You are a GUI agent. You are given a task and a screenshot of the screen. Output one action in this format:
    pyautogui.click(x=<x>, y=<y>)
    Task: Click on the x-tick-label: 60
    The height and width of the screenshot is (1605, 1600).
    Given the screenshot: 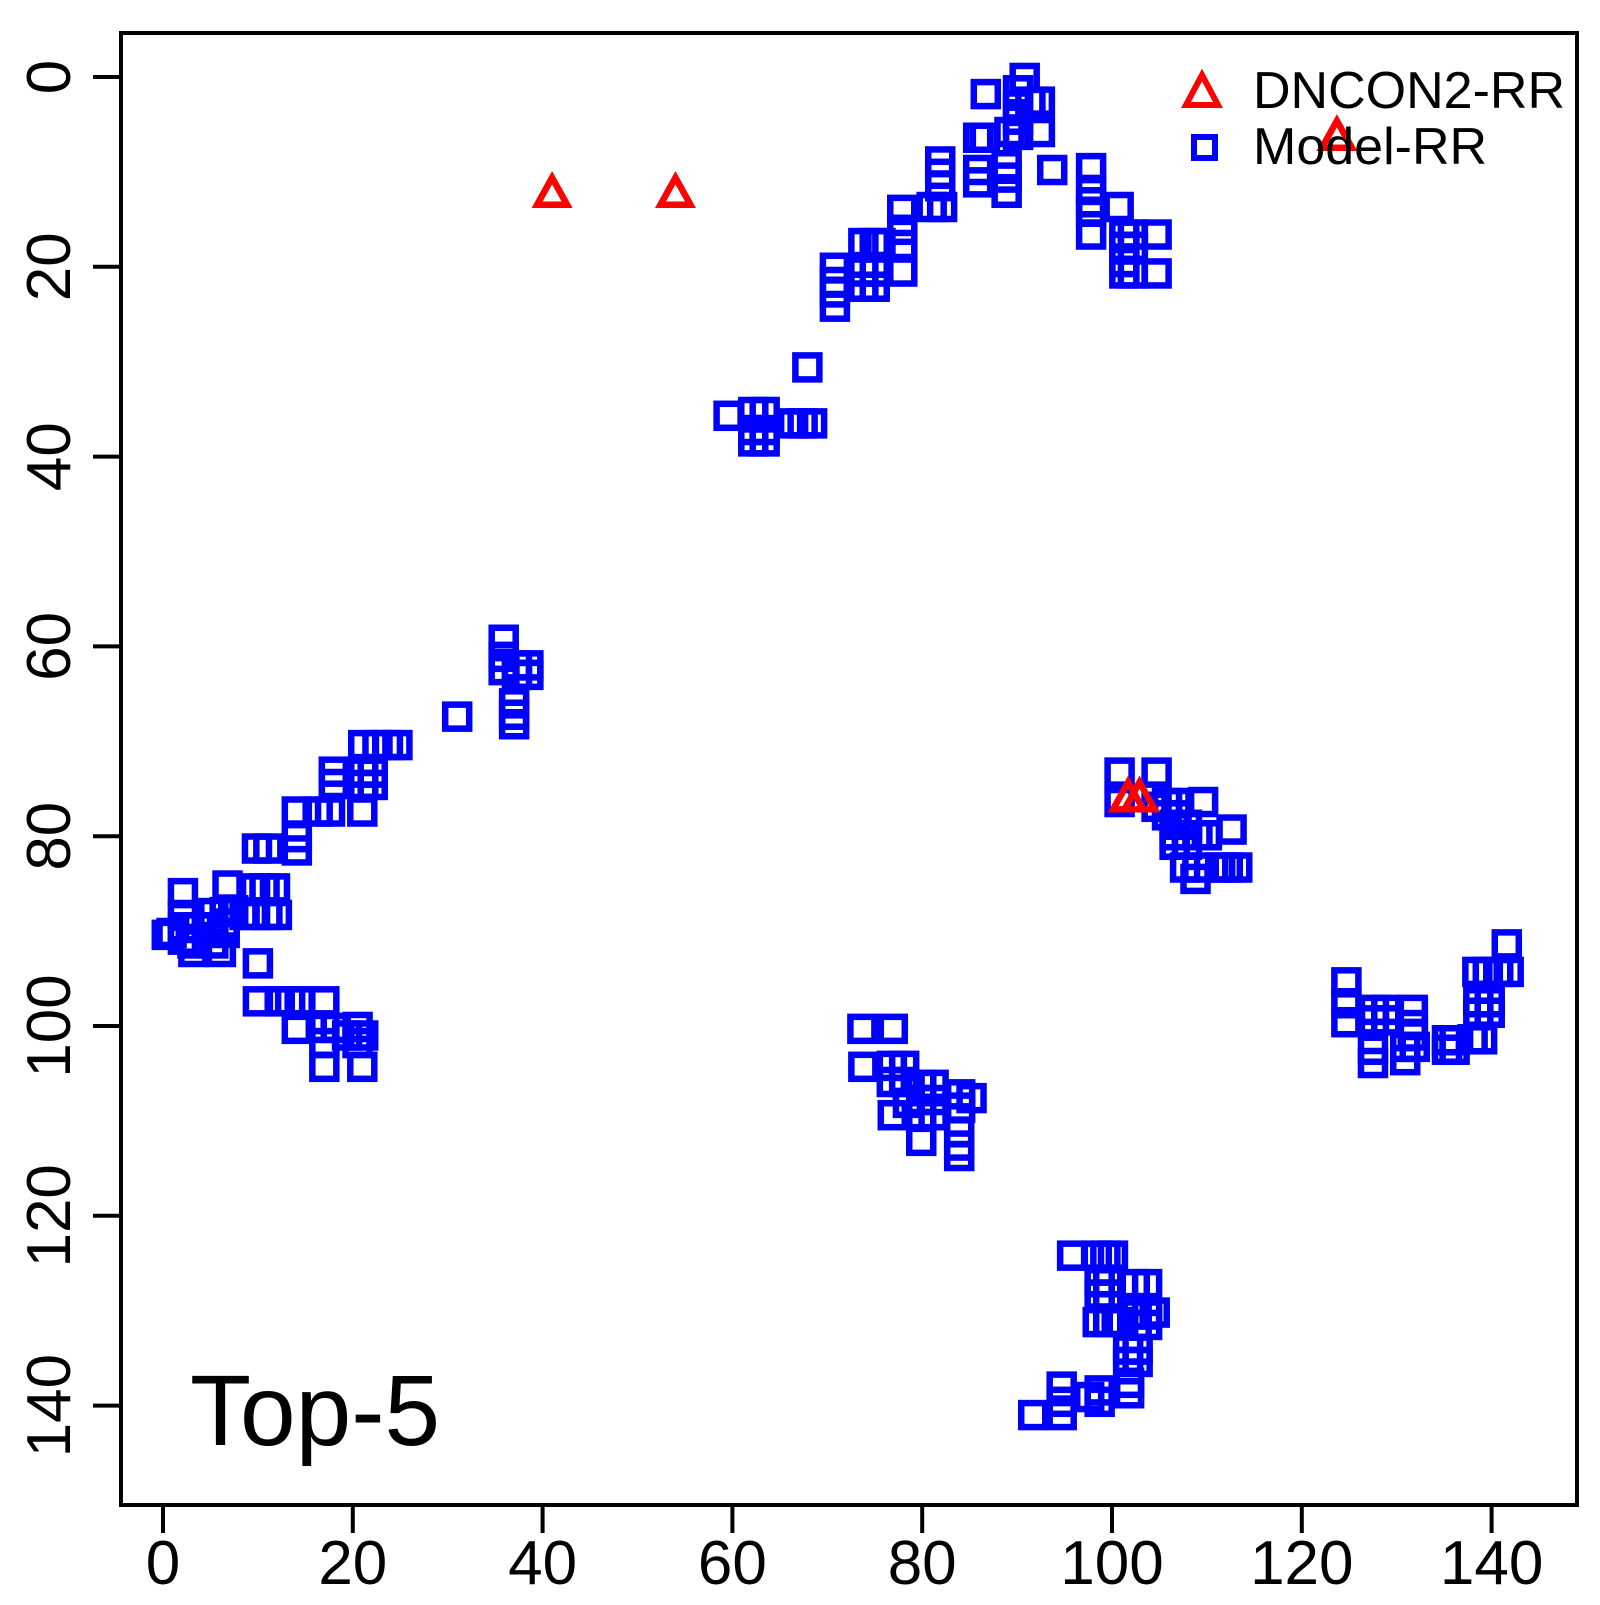 What is the action you would take?
    pyautogui.click(x=732, y=1563)
    